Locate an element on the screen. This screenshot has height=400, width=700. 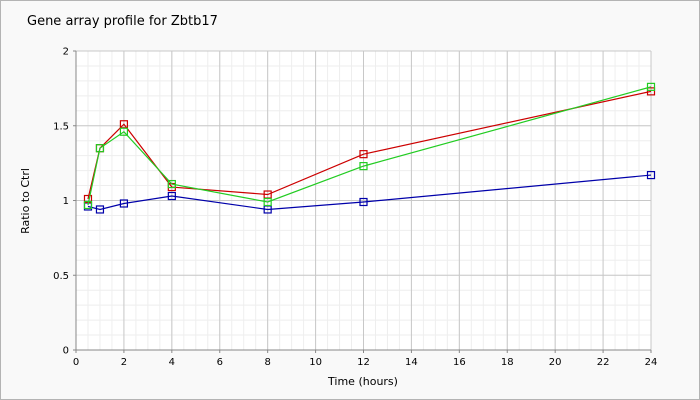
y-tick-label: 2 is located at coordinates (66, 52).